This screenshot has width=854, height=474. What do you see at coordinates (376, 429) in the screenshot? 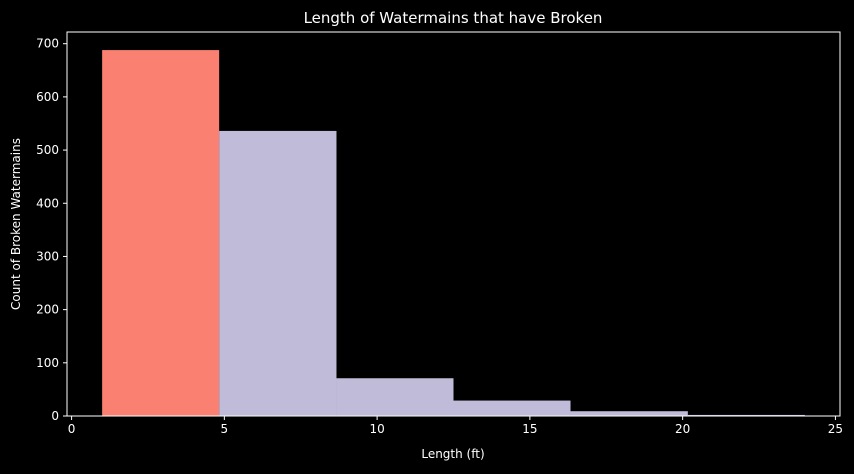
I see `x-tick-label: 10` at bounding box center [376, 429].